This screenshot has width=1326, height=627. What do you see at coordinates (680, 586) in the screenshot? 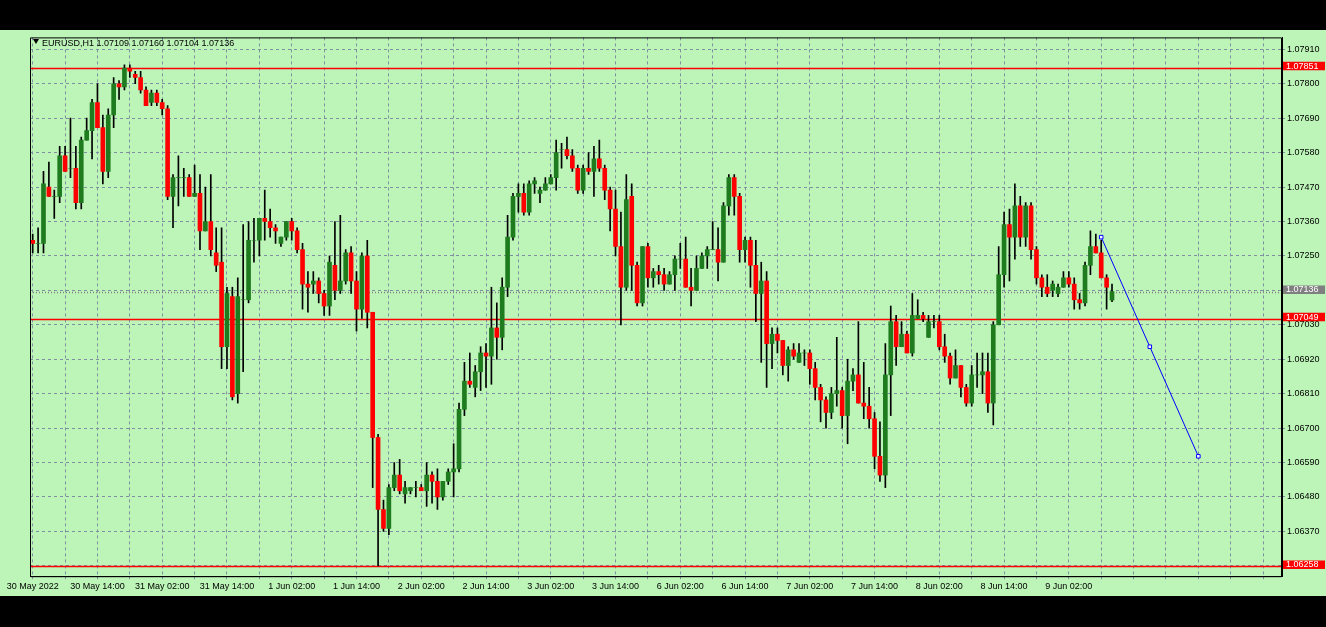
I see `x-tick-label: 6 Jun 02:00` at bounding box center [680, 586].